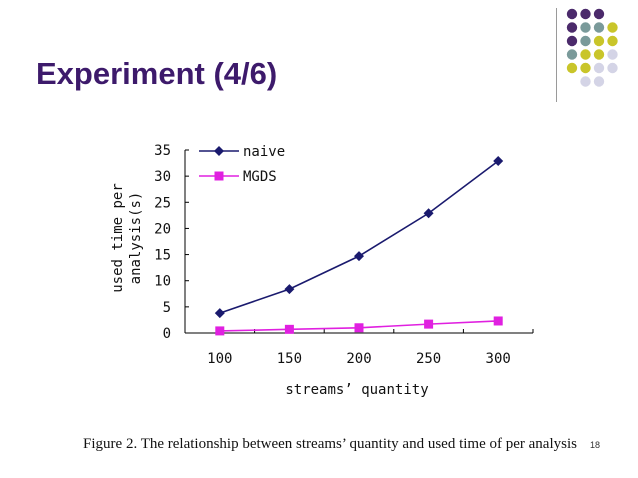  What do you see at coordinates (167, 308) in the screenshot?
I see `y-tick-label: 5` at bounding box center [167, 308].